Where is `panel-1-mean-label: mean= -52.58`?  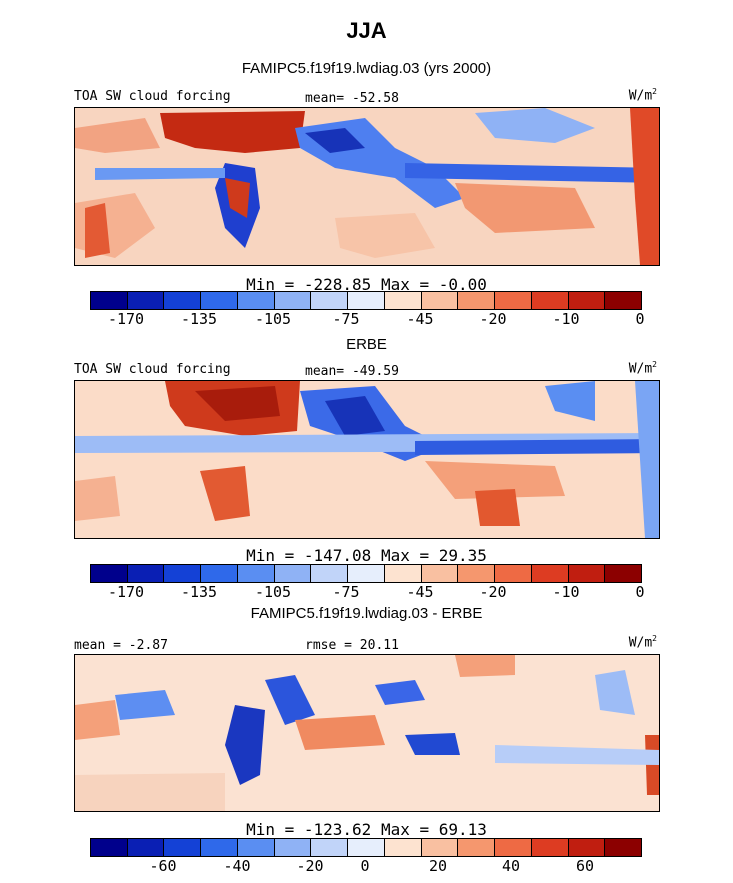
panel-1-mean-label: mean= -52.58 is located at coordinates (352, 98).